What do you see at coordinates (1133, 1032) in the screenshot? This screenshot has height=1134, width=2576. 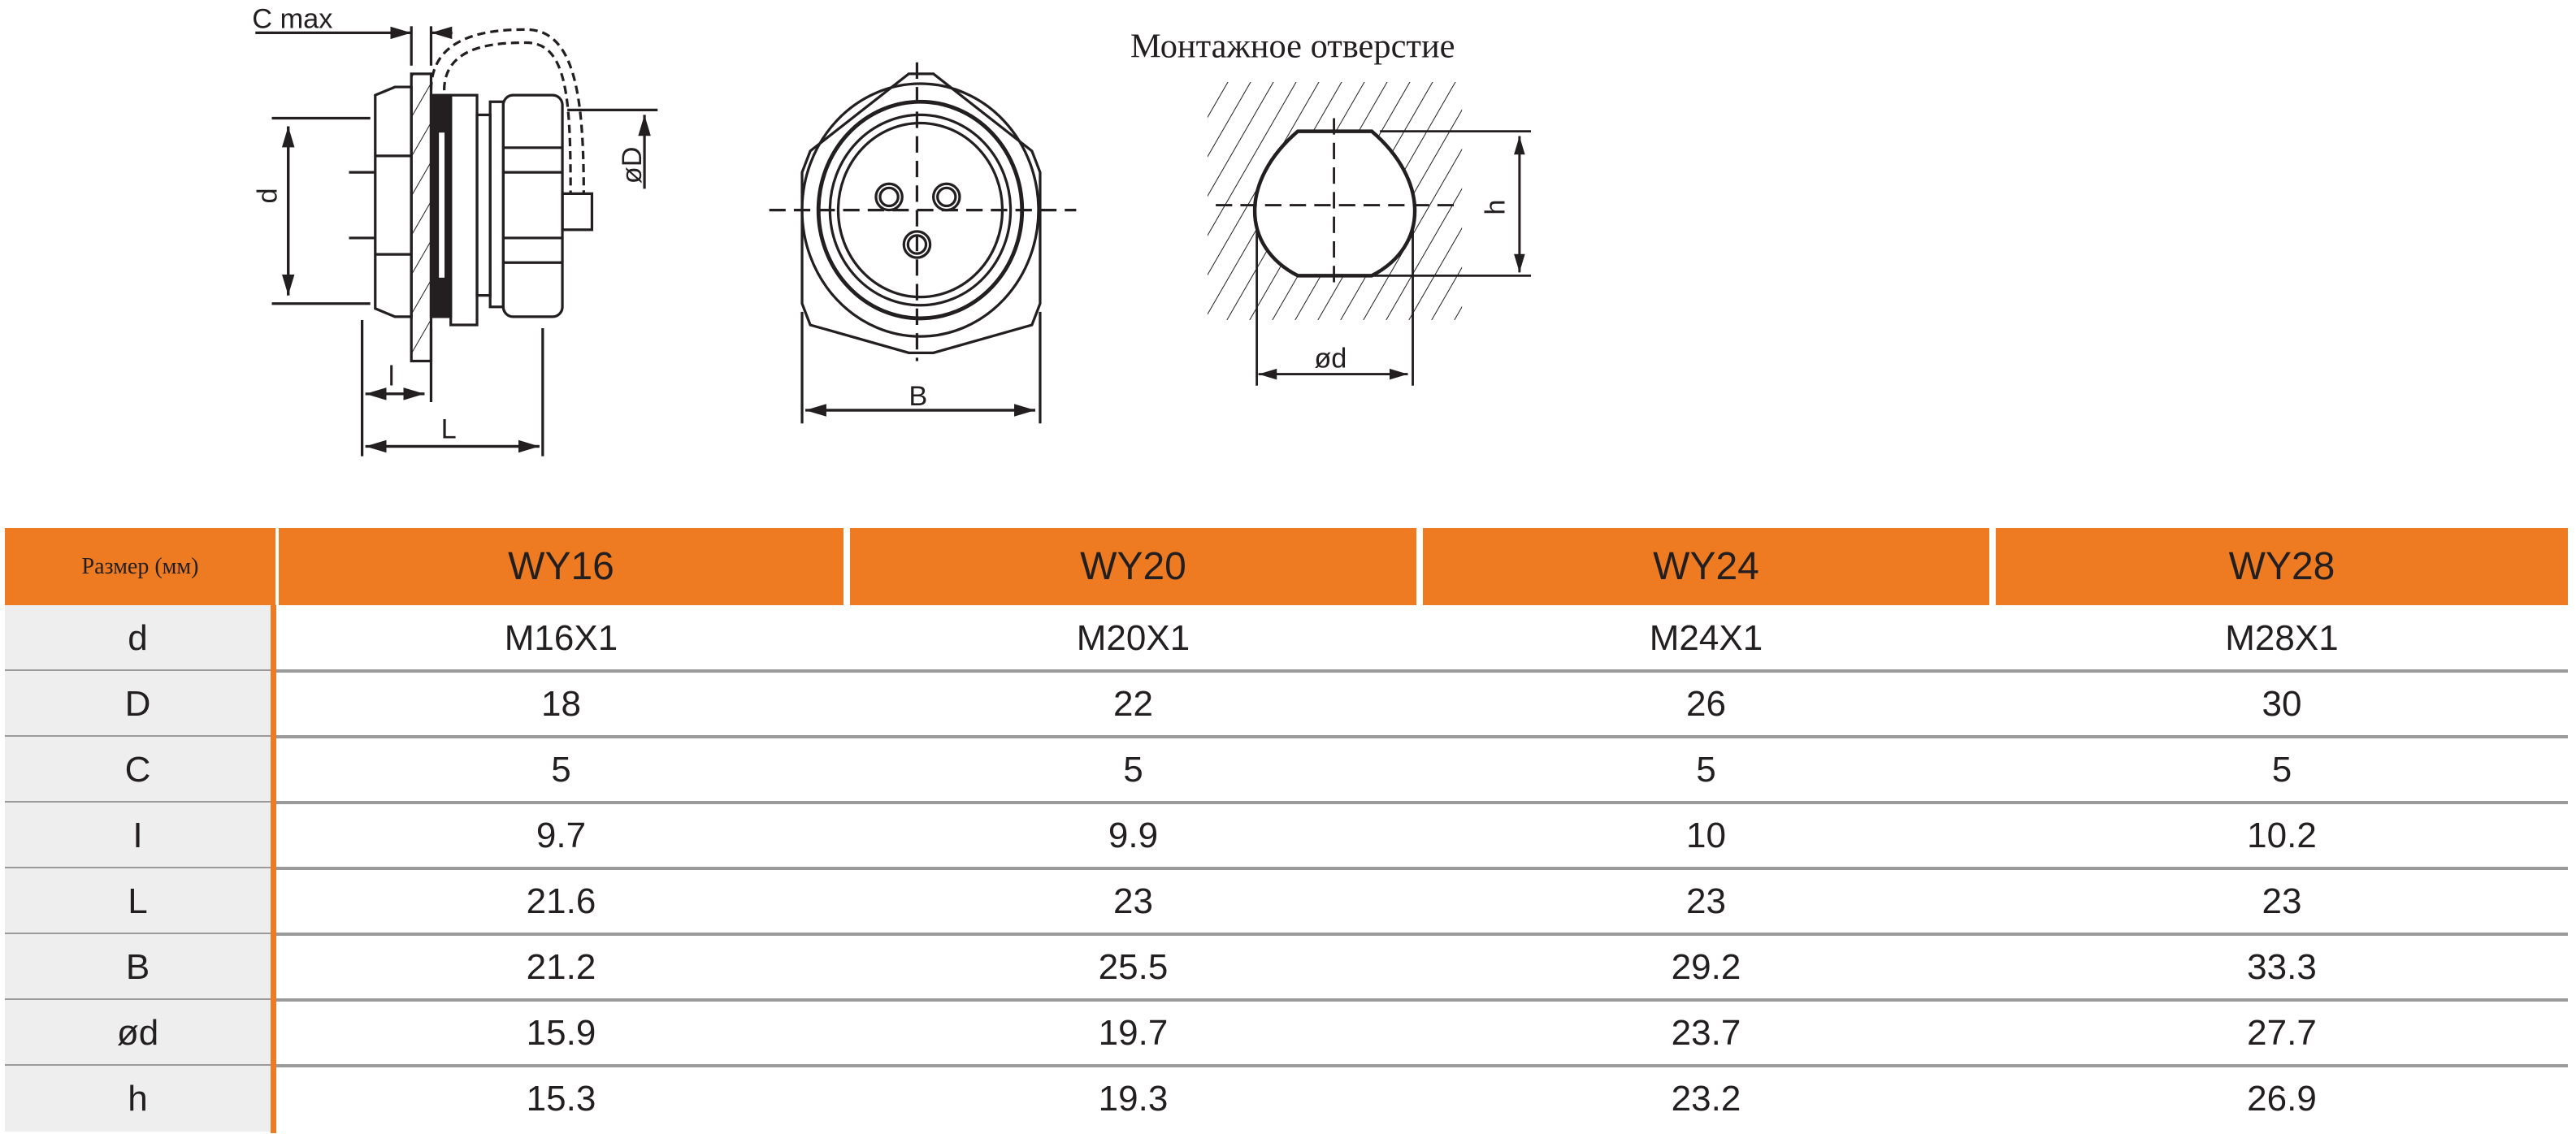 I see `value-cell: 19.7` at bounding box center [1133, 1032].